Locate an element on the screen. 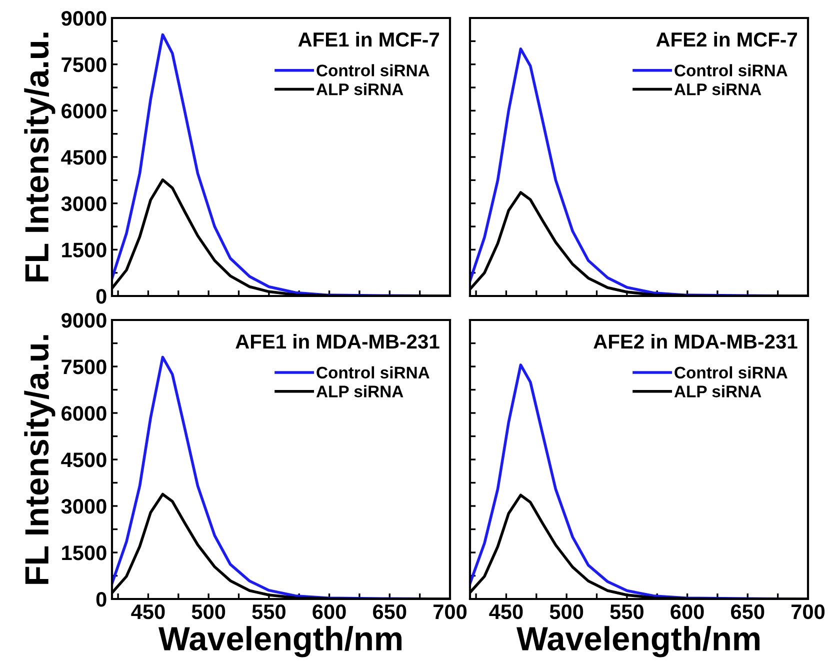  text: AFE1 in MCF-7 is located at coordinates (368, 39).